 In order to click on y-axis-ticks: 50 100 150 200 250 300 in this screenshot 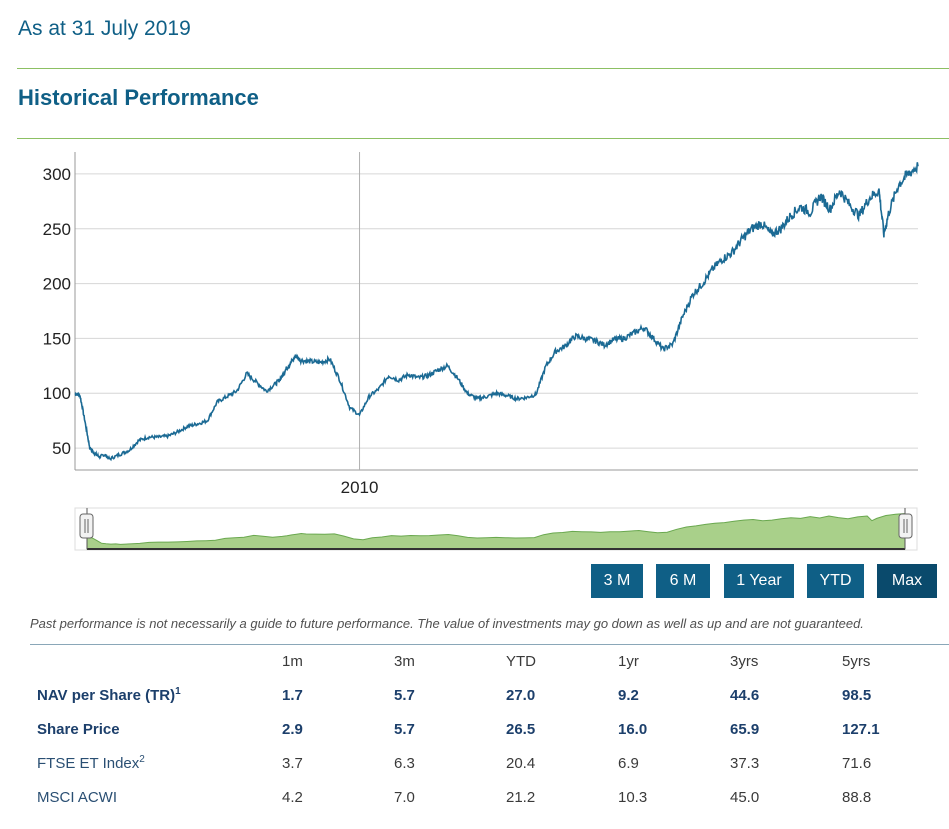, I will do `click(57, 311)`.